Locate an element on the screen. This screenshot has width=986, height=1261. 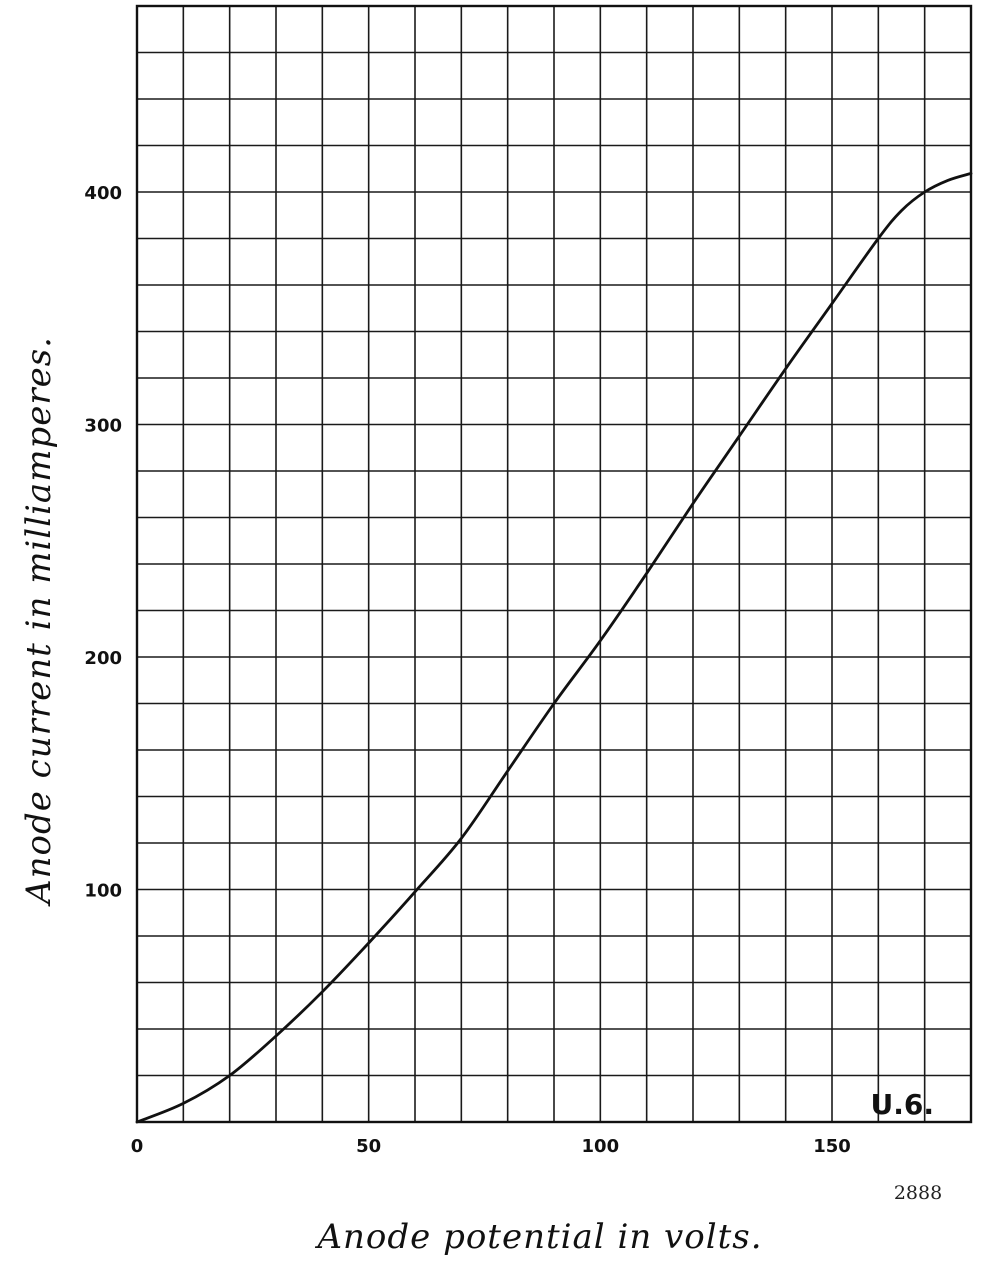
x-tick-label: 50 is located at coordinates (368, 1146).